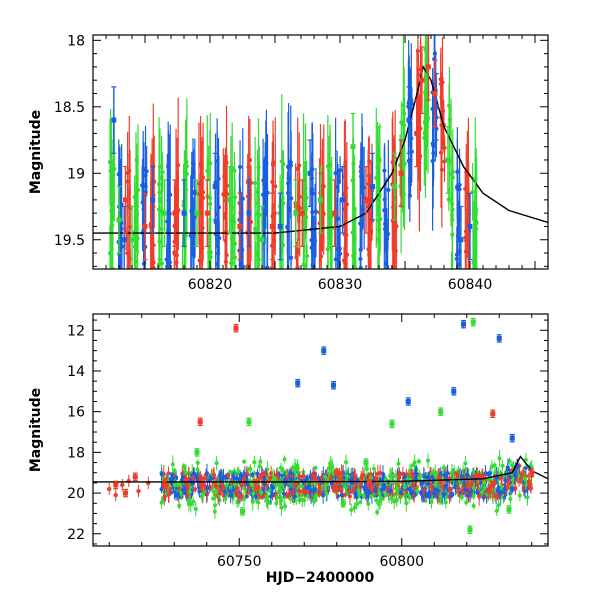 This screenshot has width=600, height=600. What do you see at coordinates (36, 152) in the screenshot?
I see `top-y-axis-label: Magnitude` at bounding box center [36, 152].